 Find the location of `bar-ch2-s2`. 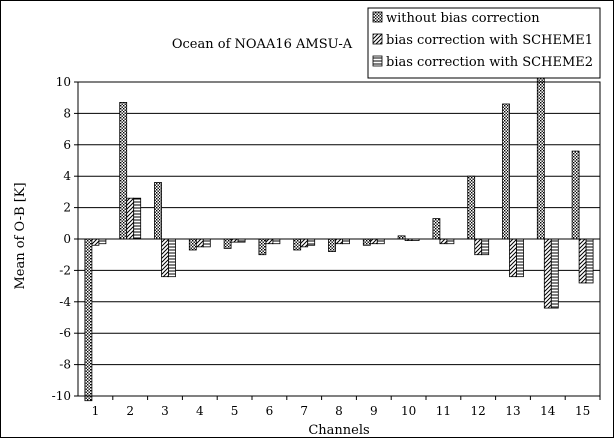

bar-ch2-s2 is located at coordinates (130, 218).